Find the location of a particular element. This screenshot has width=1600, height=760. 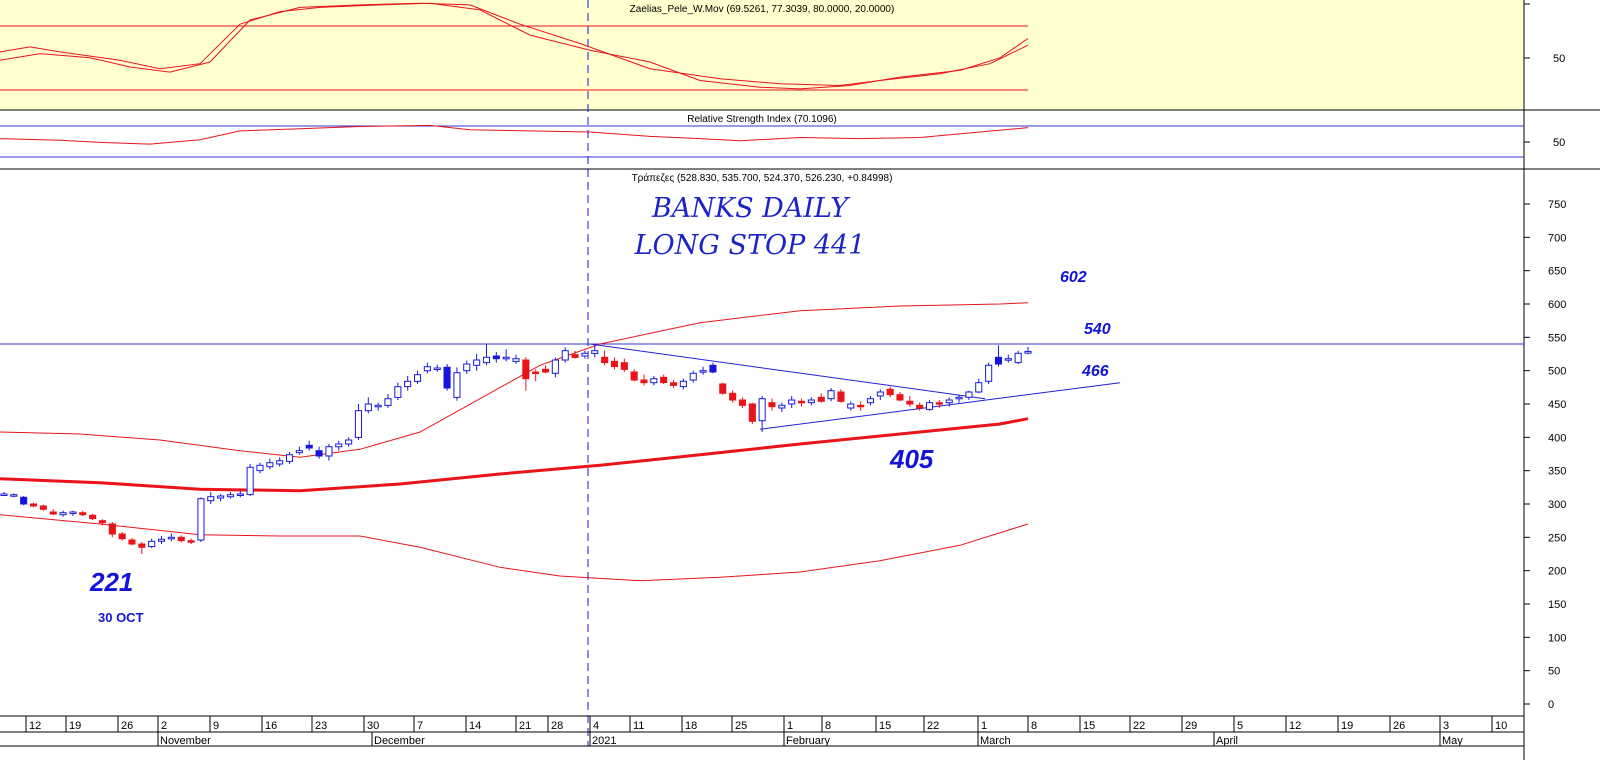

y-tick-label: 50 is located at coordinates (1554, 672).